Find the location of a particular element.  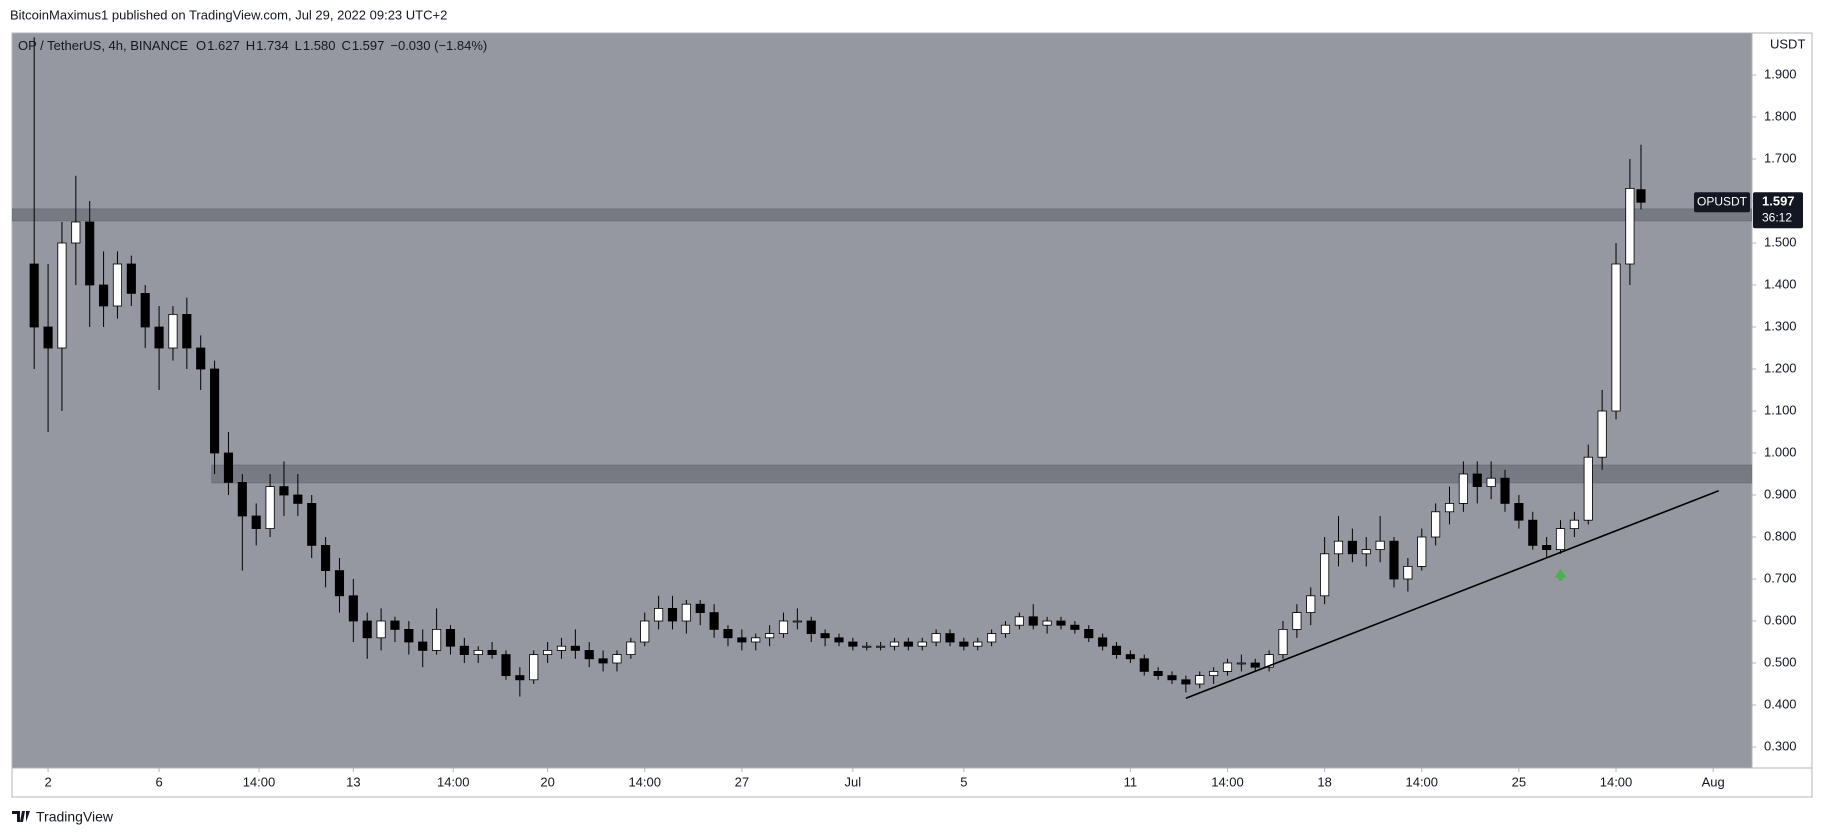

y-tick-label: 0.900 is located at coordinates (1780, 493).